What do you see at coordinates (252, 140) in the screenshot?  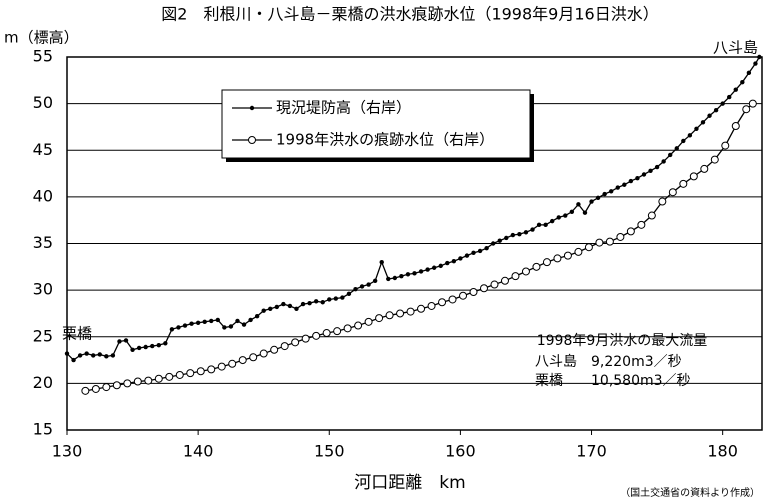 I see `legend-marker` at bounding box center [252, 140].